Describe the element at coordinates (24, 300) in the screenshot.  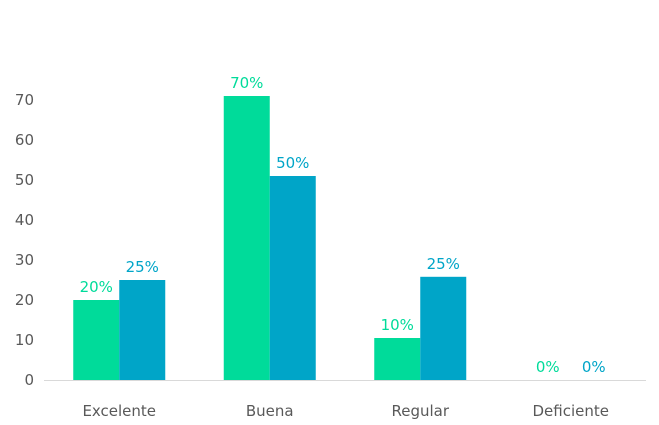
I see `y-tick-label: 20` at that location.